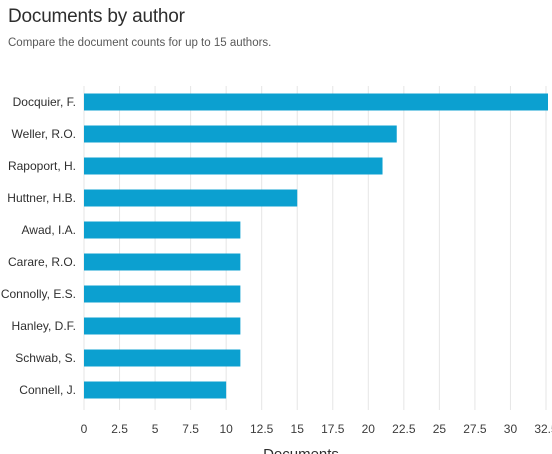  I want to click on bar-huttner-h-b, so click(191, 198).